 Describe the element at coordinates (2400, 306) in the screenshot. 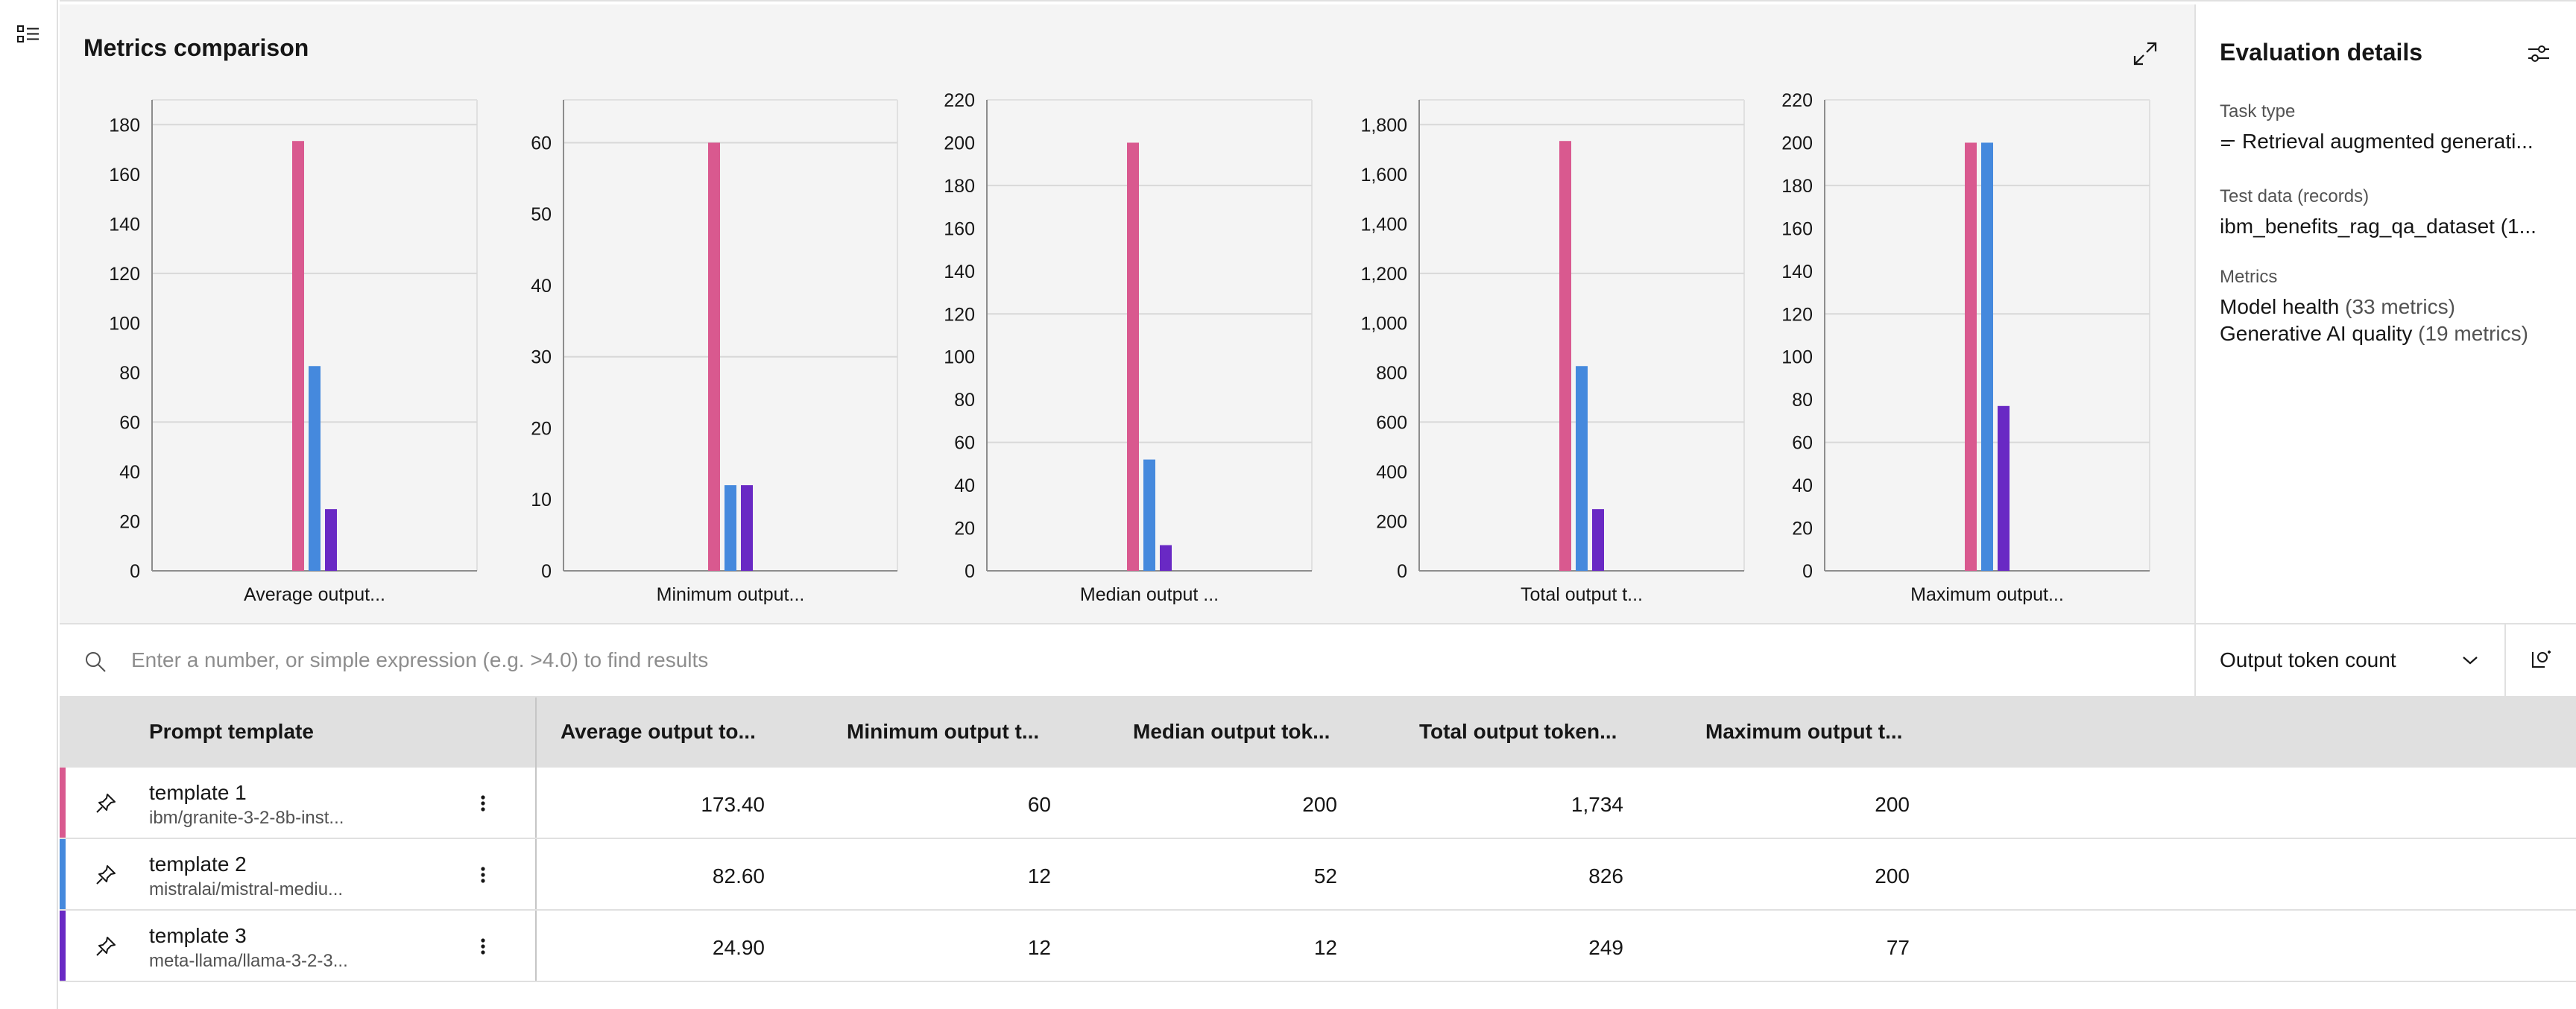

I see `metric-group-count: (33 metrics)` at that location.